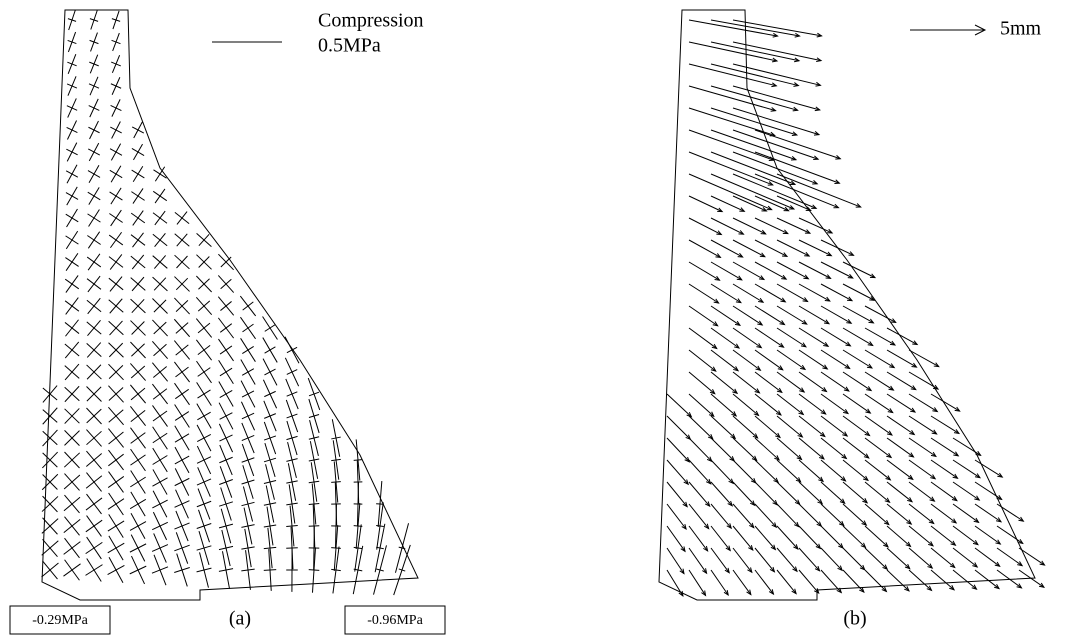 This screenshot has width=1070, height=642. Describe the element at coordinates (1021, 29) in the screenshot. I see `legend-value: 5mm` at that location.